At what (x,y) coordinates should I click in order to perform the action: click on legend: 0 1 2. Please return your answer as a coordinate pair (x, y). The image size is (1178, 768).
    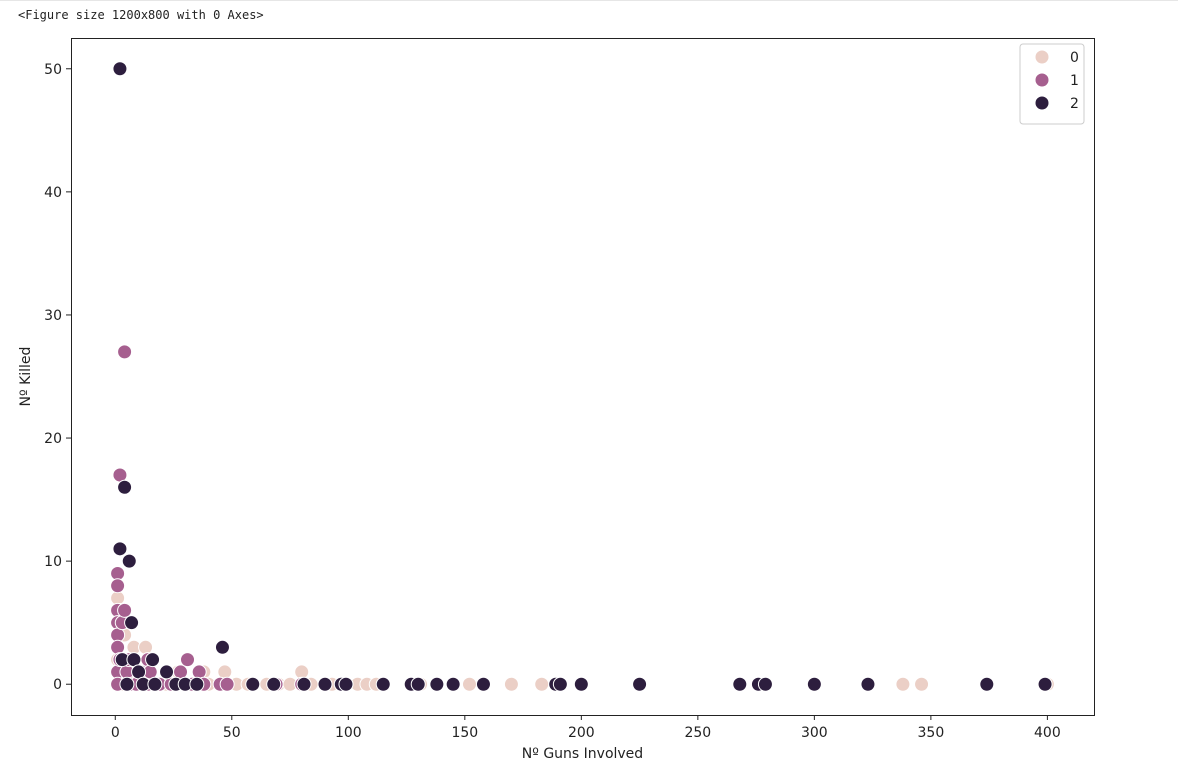
    Looking at the image, I should click on (1052, 84).